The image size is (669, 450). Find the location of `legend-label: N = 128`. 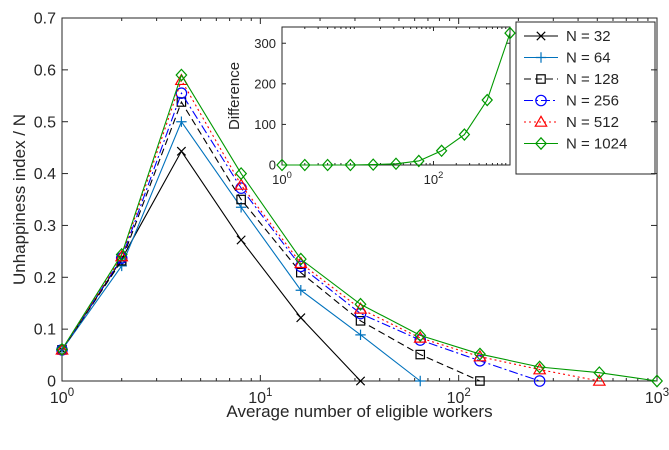

legend-label: N = 128 is located at coordinates (592, 79).